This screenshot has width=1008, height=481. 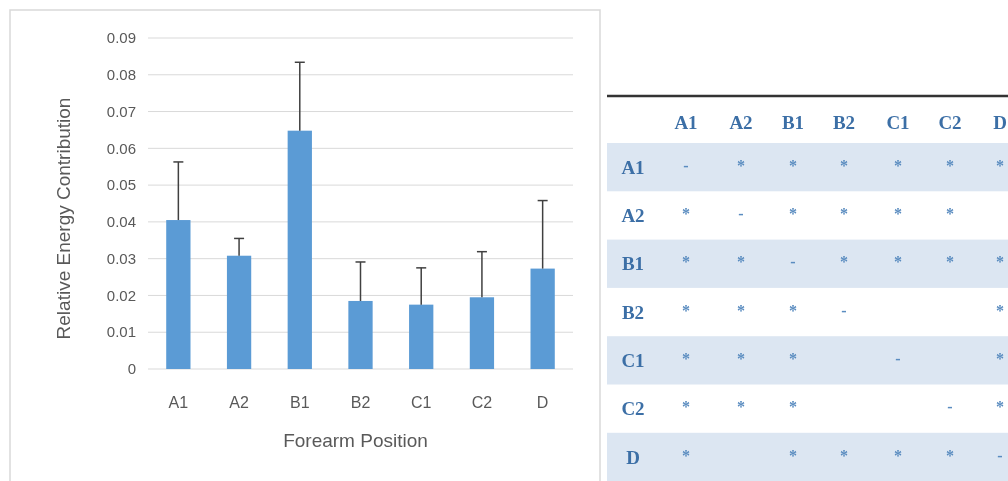 I want to click on y-tick-label: B1, so click(x=633, y=264).